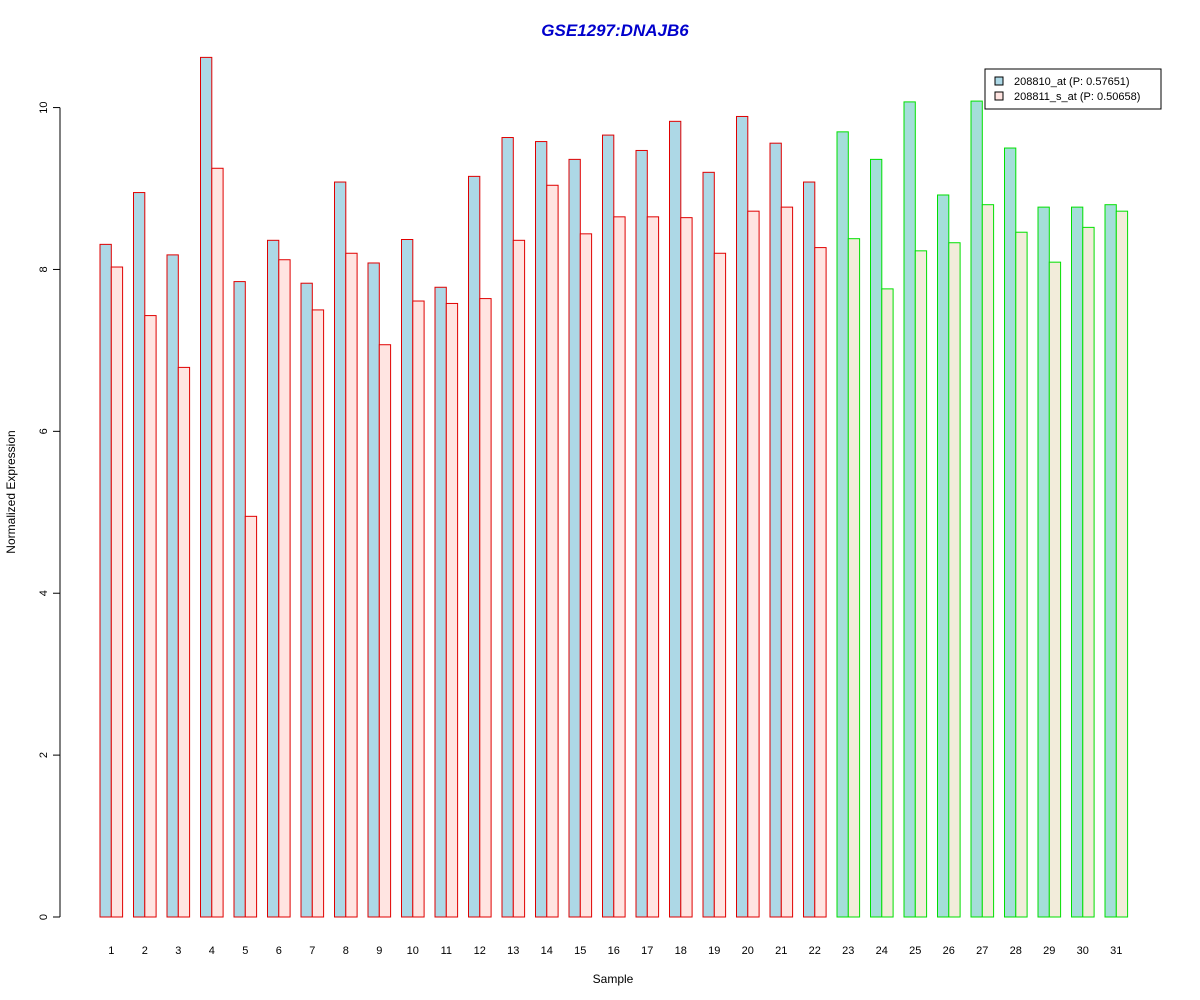  What do you see at coordinates (1016, 951) in the screenshot?
I see `x-tick-label: 28` at bounding box center [1016, 951].